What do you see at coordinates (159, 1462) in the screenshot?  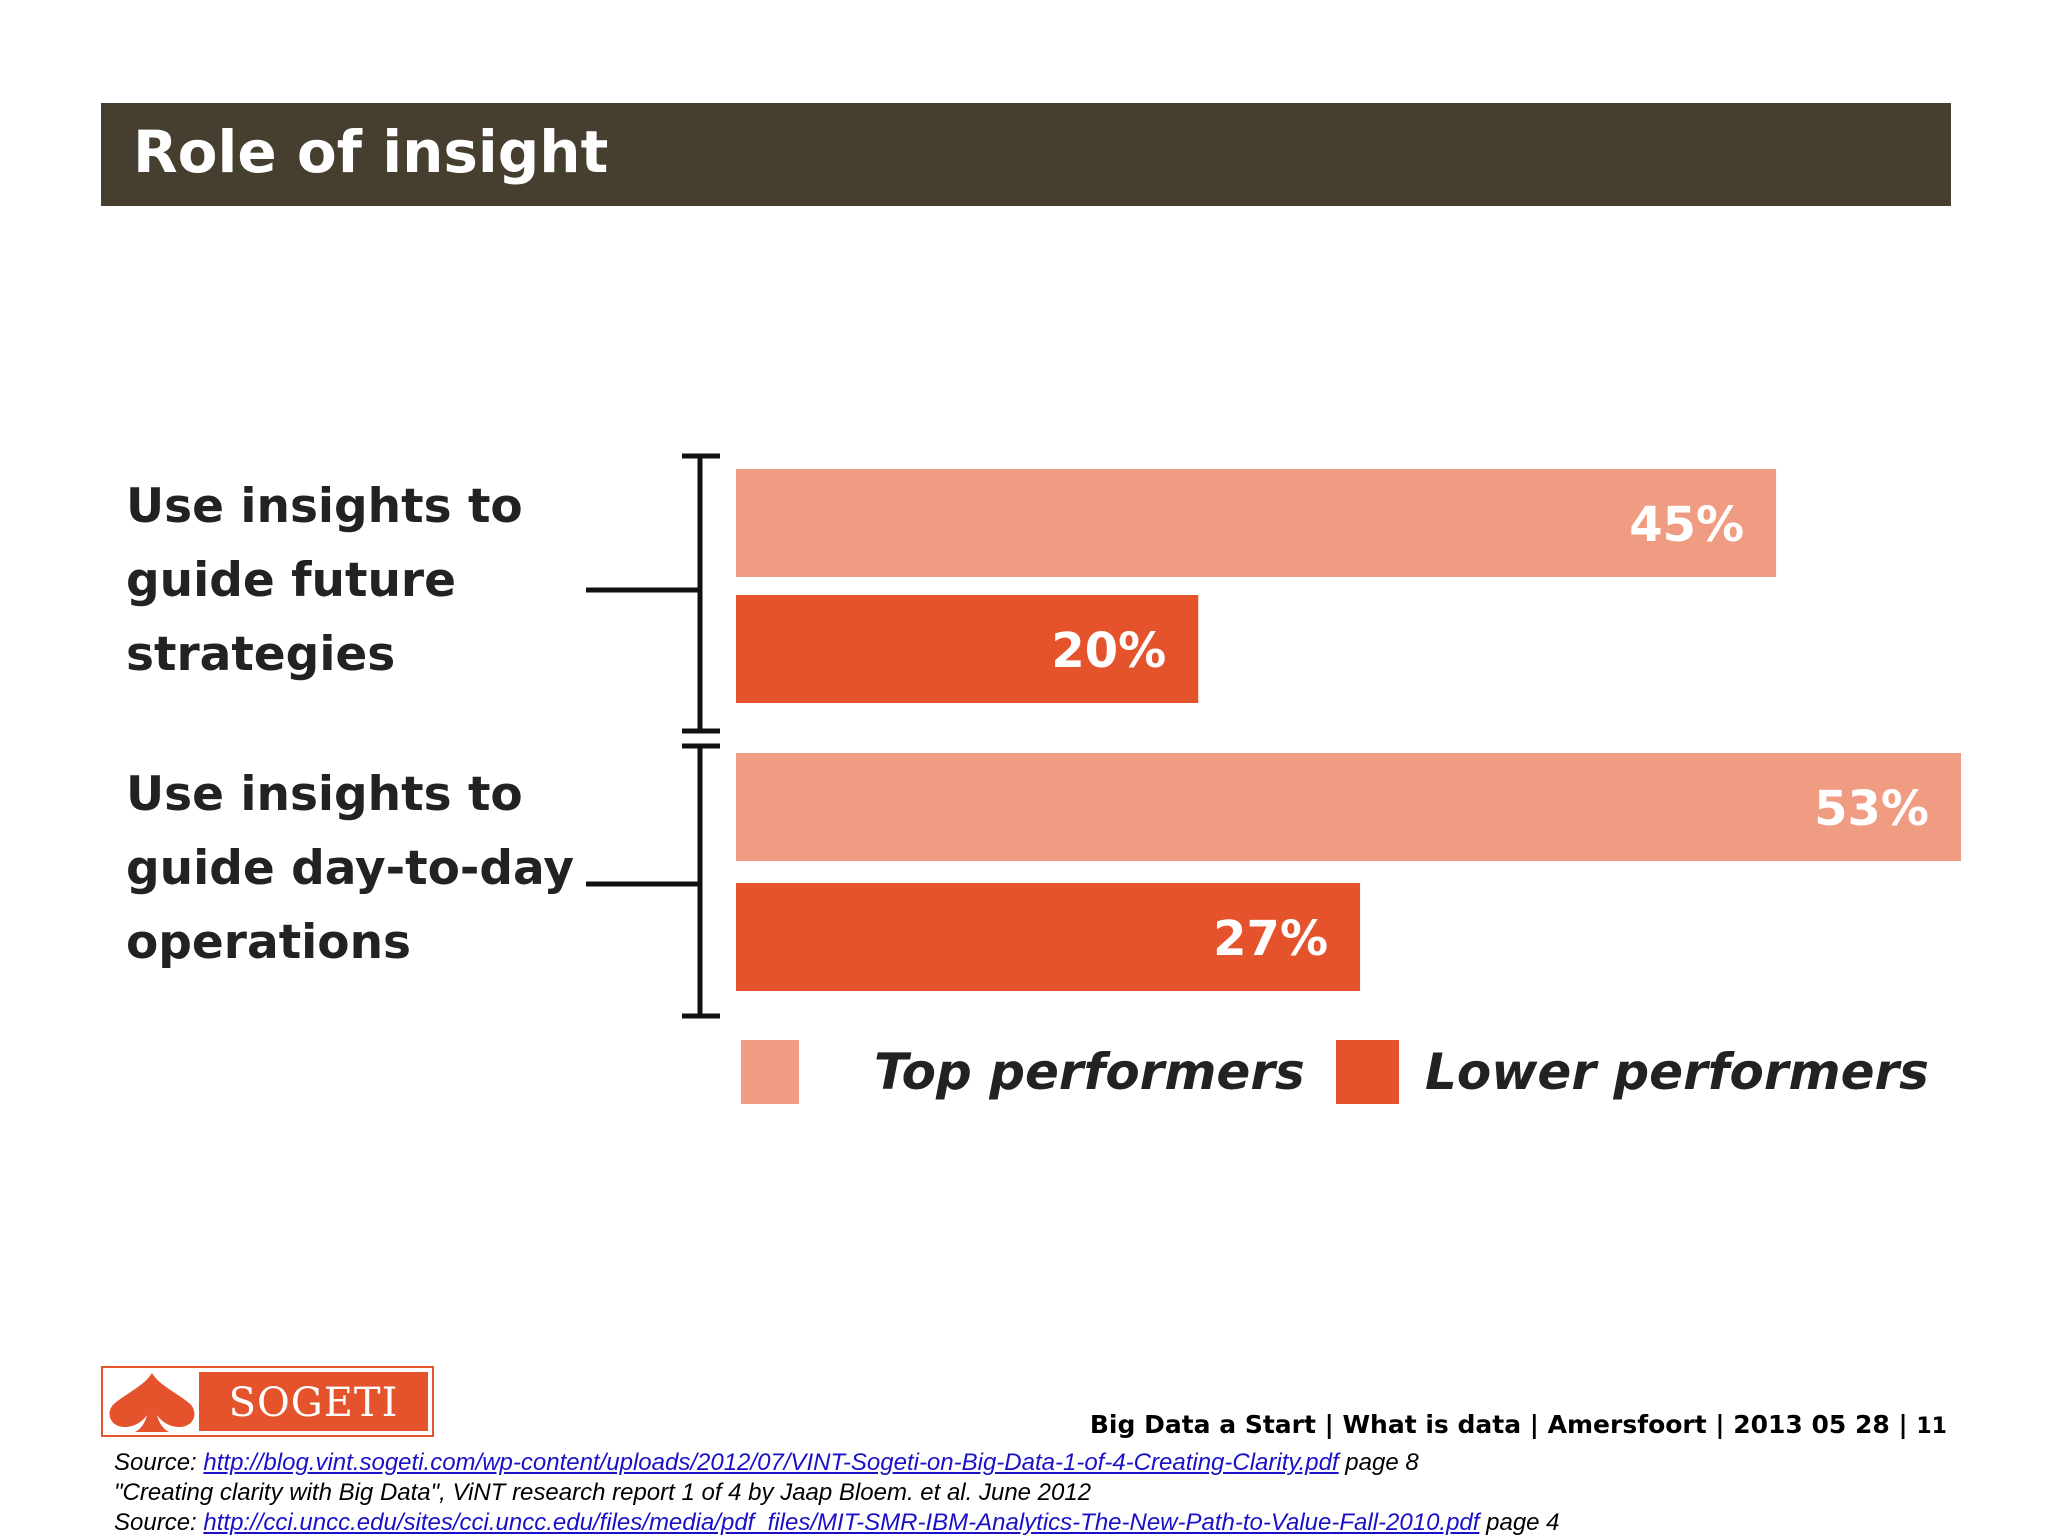 I see `source-1-prefix: Source:` at bounding box center [159, 1462].